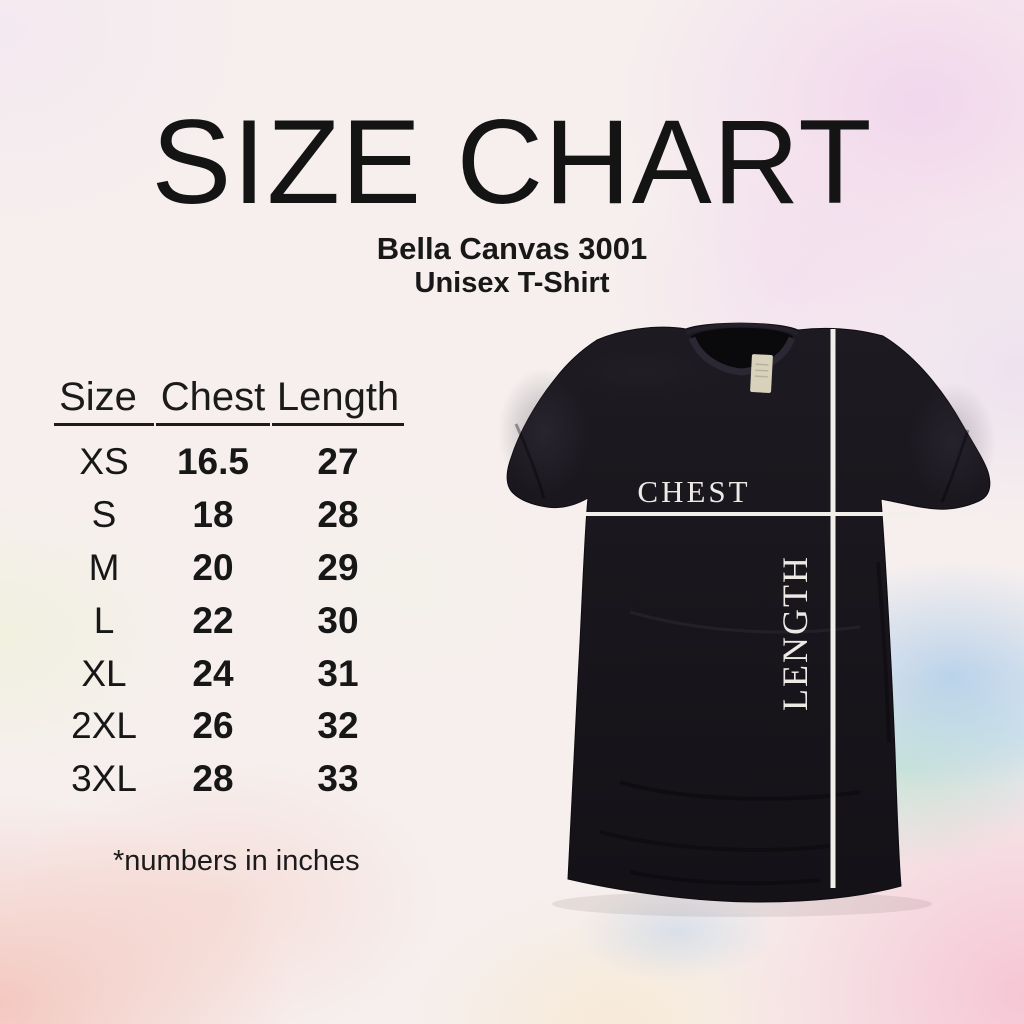 This screenshot has height=1024, width=1024. I want to click on shoulder-highlight, so click(640, 372).